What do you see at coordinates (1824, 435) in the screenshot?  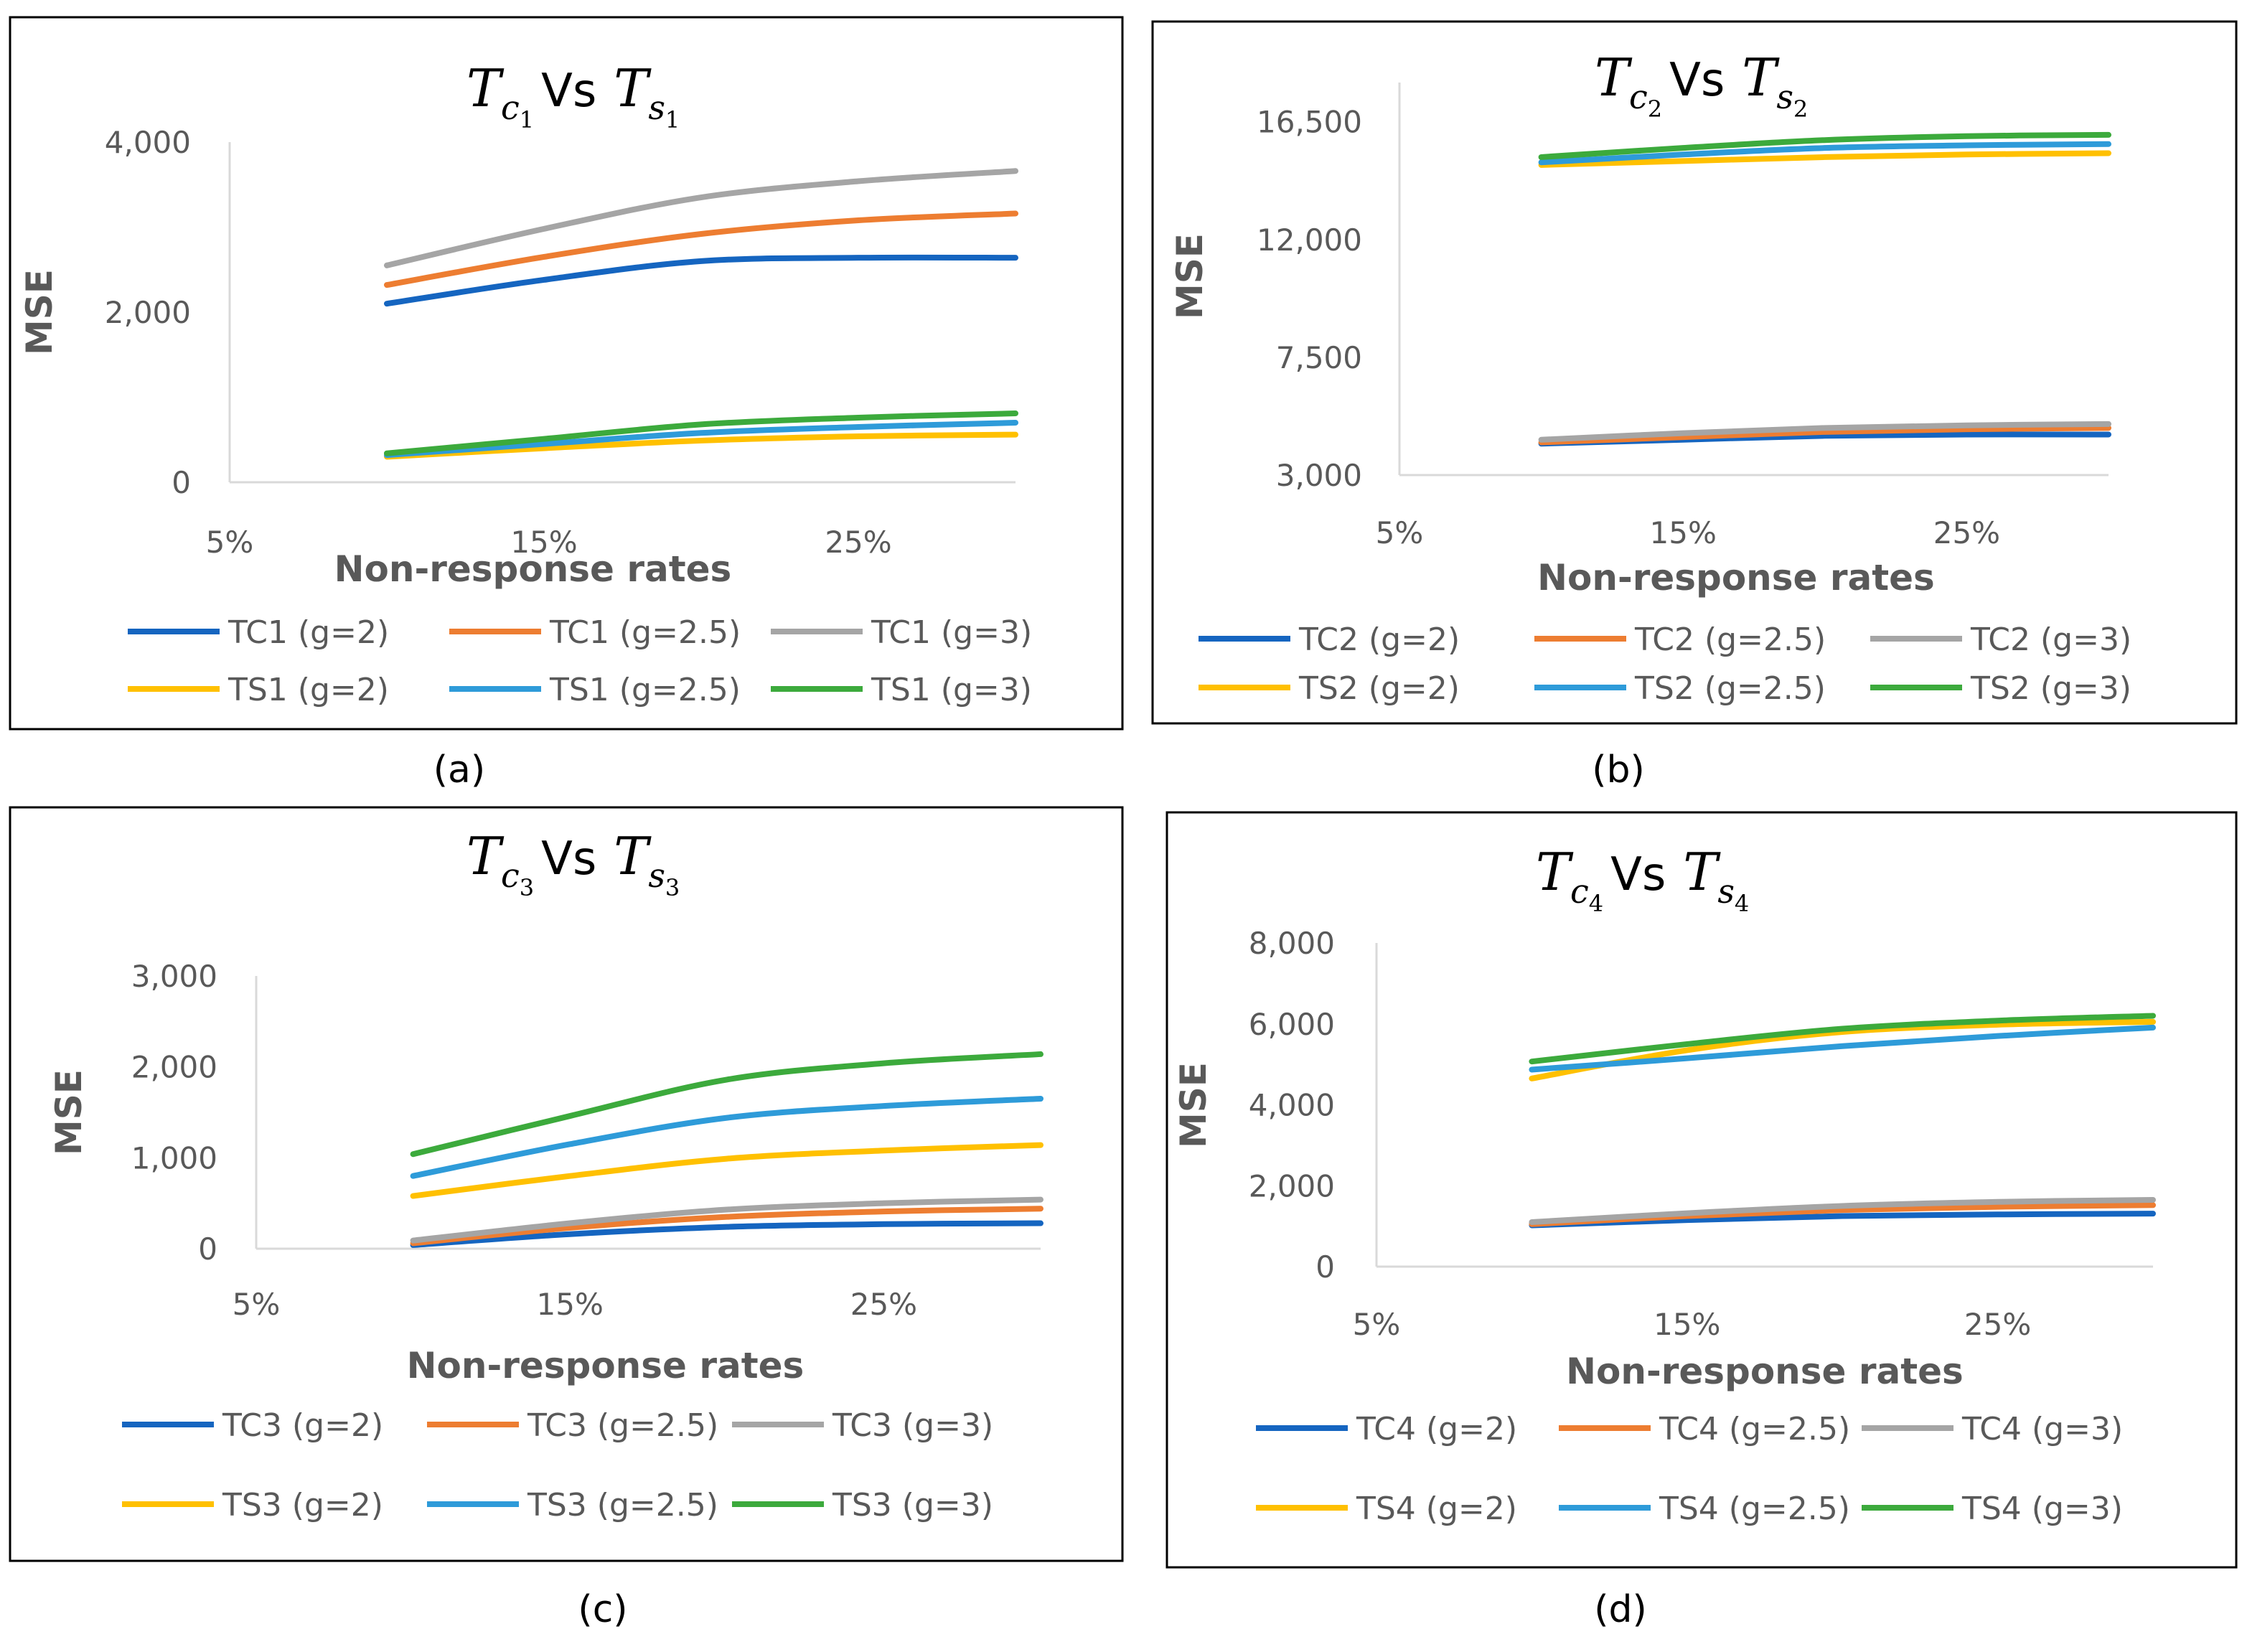 I see `series-line-tc2-g-2-5-` at bounding box center [1824, 435].